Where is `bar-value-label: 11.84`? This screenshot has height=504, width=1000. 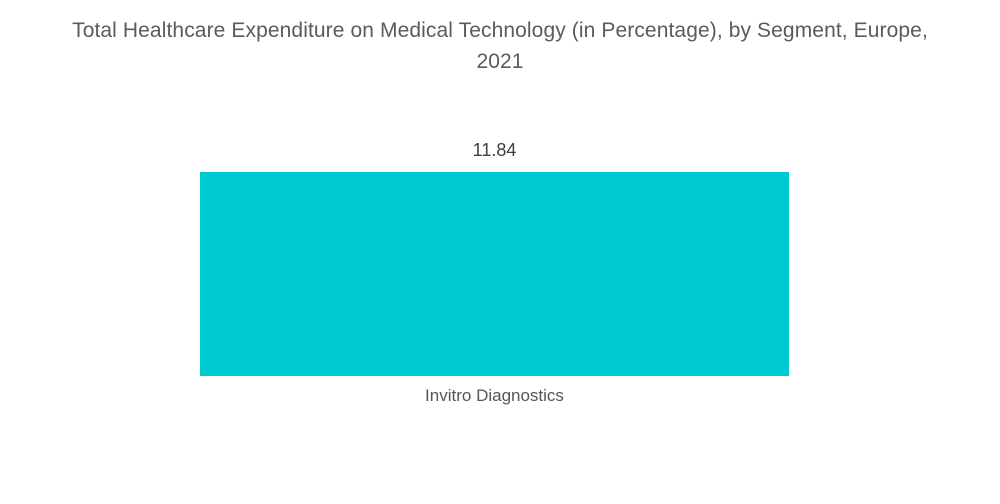 bar-value-label: 11.84 is located at coordinates (494, 150).